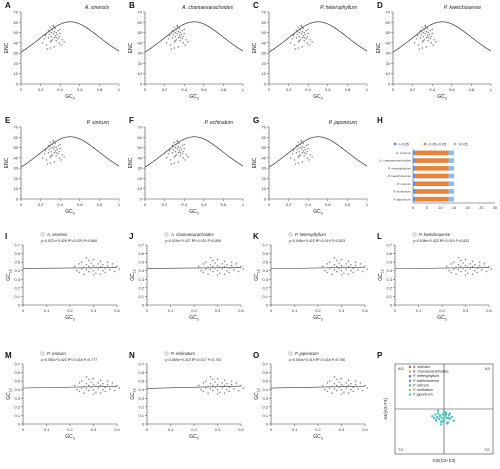 The image size is (500, 469). I want to click on y-tick-label: 0.4, so click(141, 270).